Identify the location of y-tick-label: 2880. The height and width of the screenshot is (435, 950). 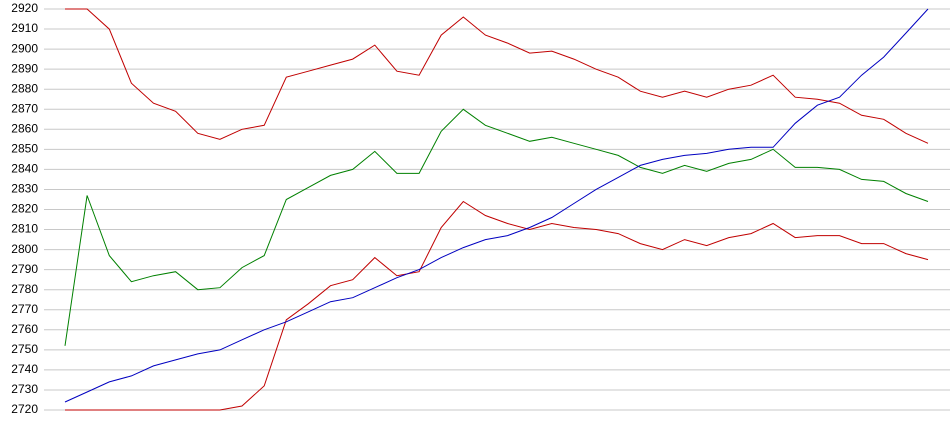
(24, 88).